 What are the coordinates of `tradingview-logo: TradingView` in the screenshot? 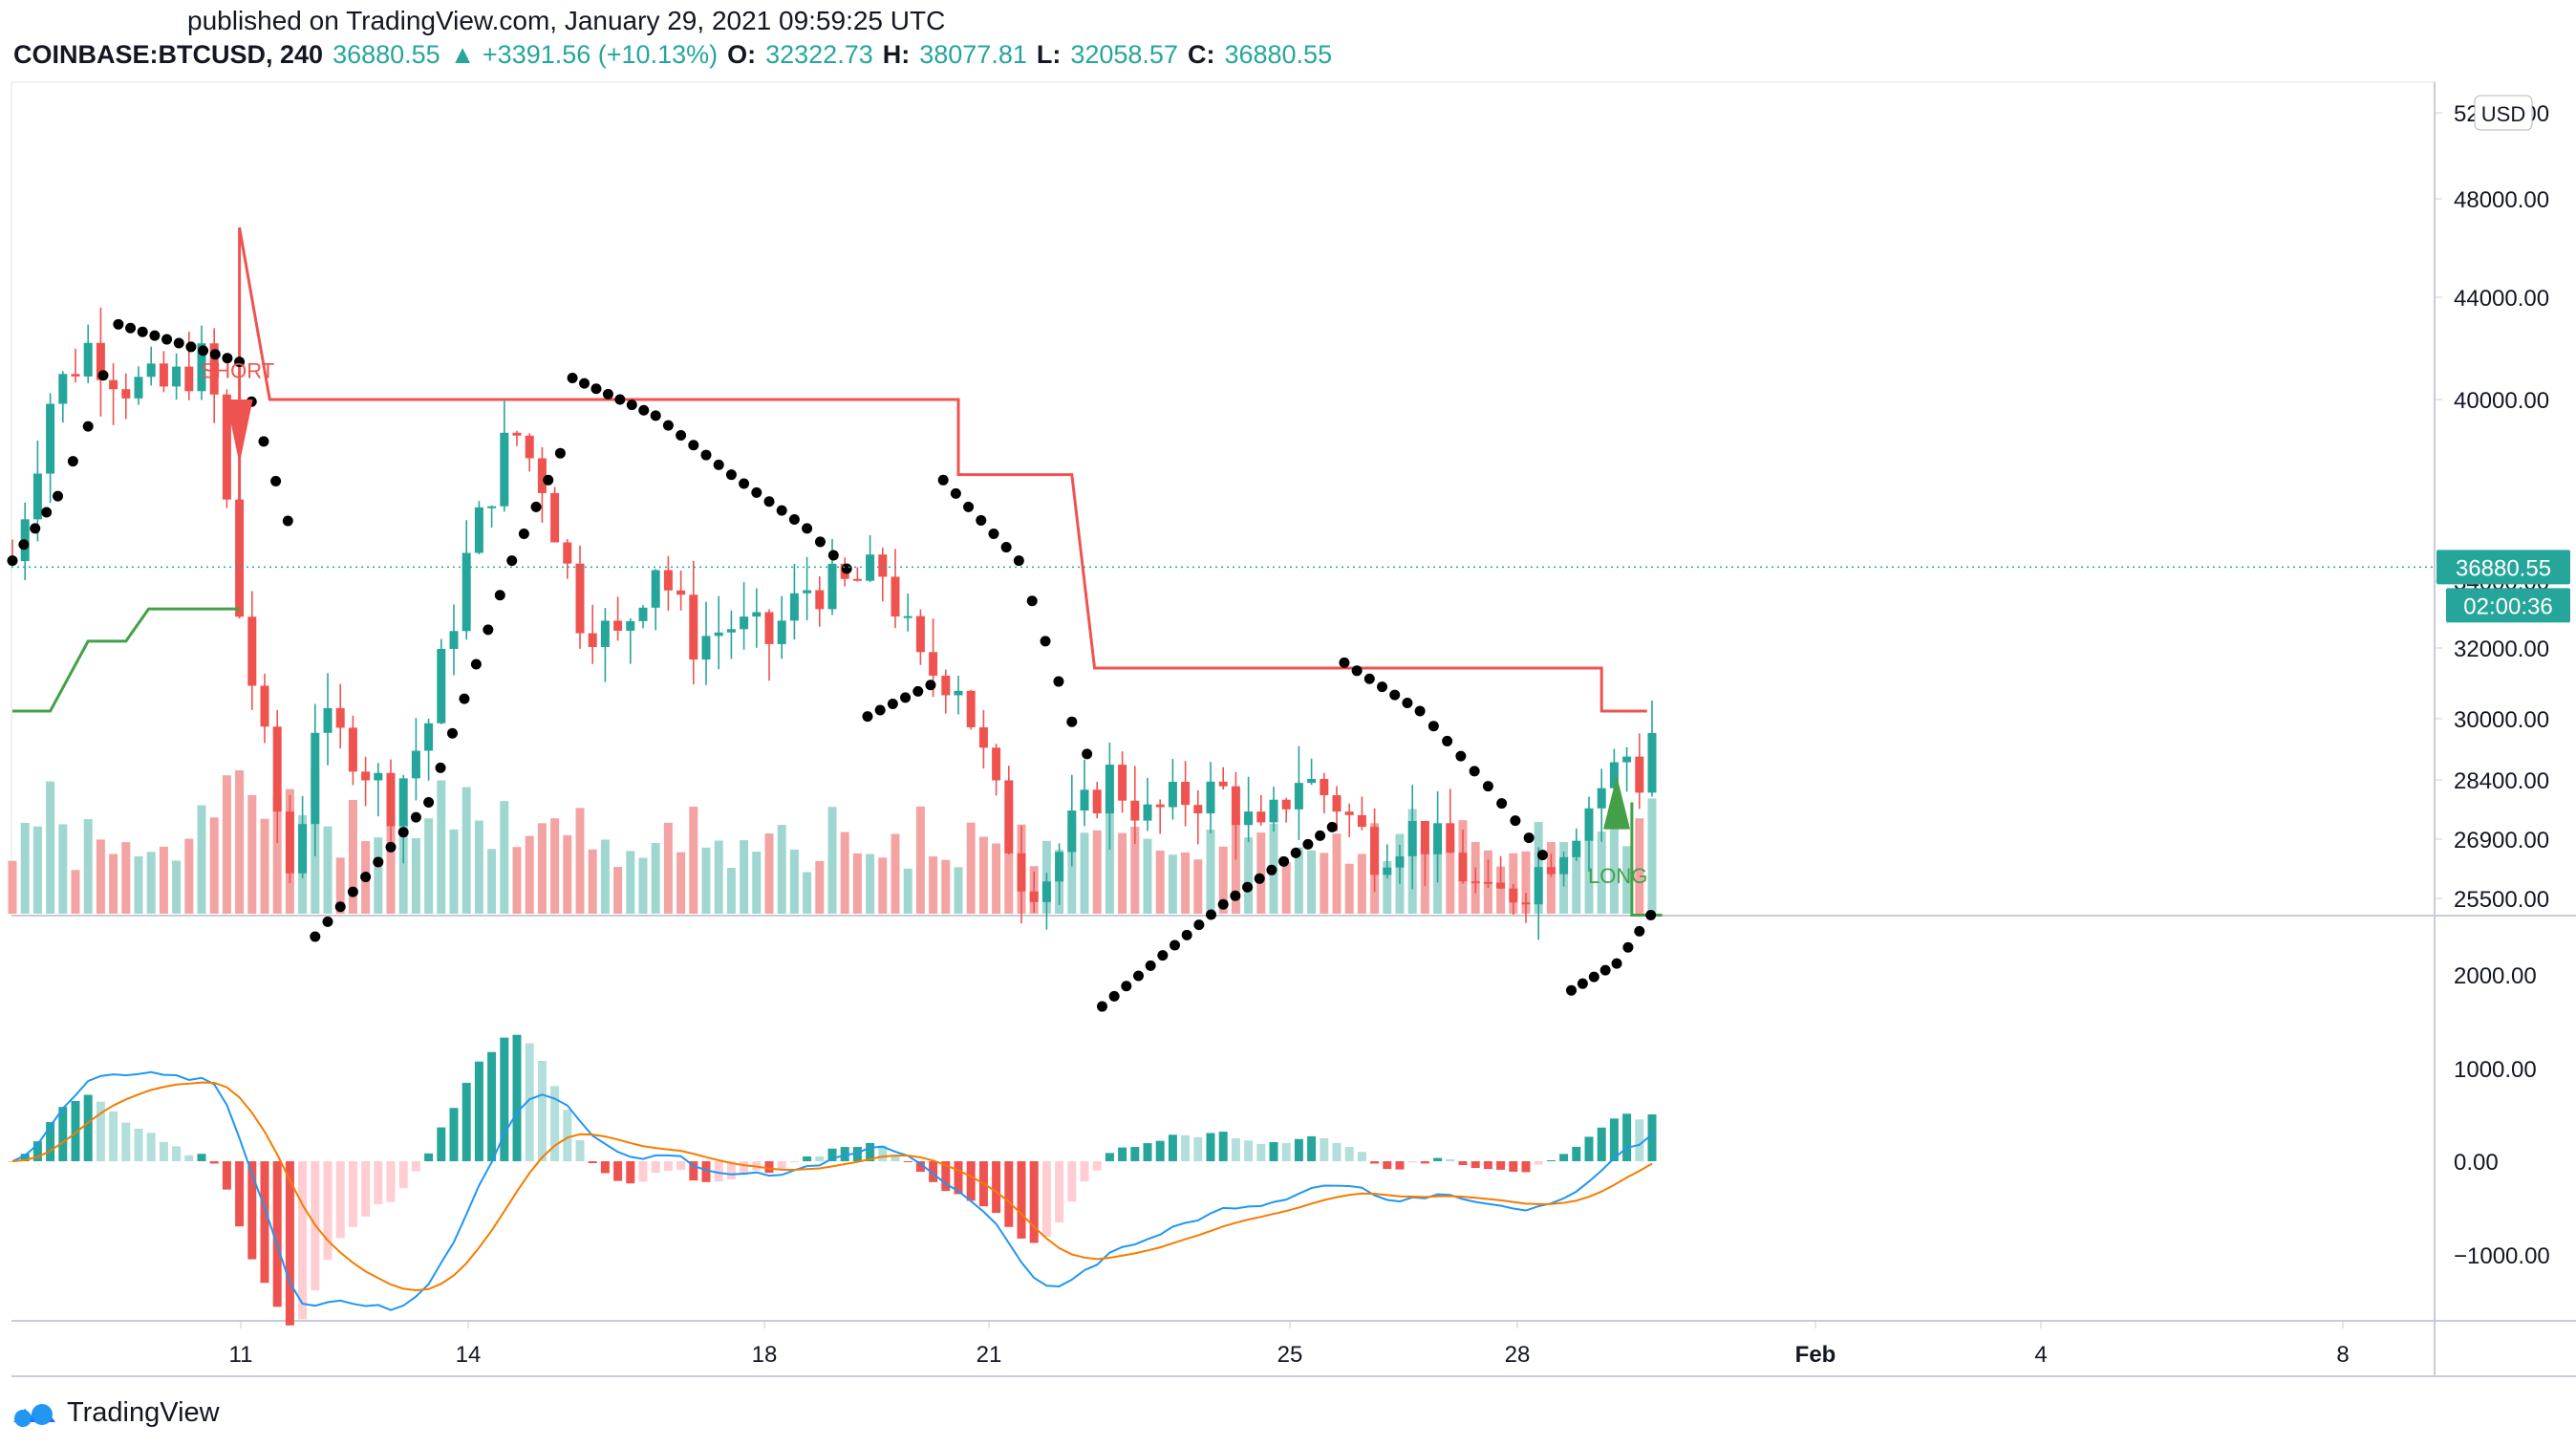 It's located at (115, 1413).